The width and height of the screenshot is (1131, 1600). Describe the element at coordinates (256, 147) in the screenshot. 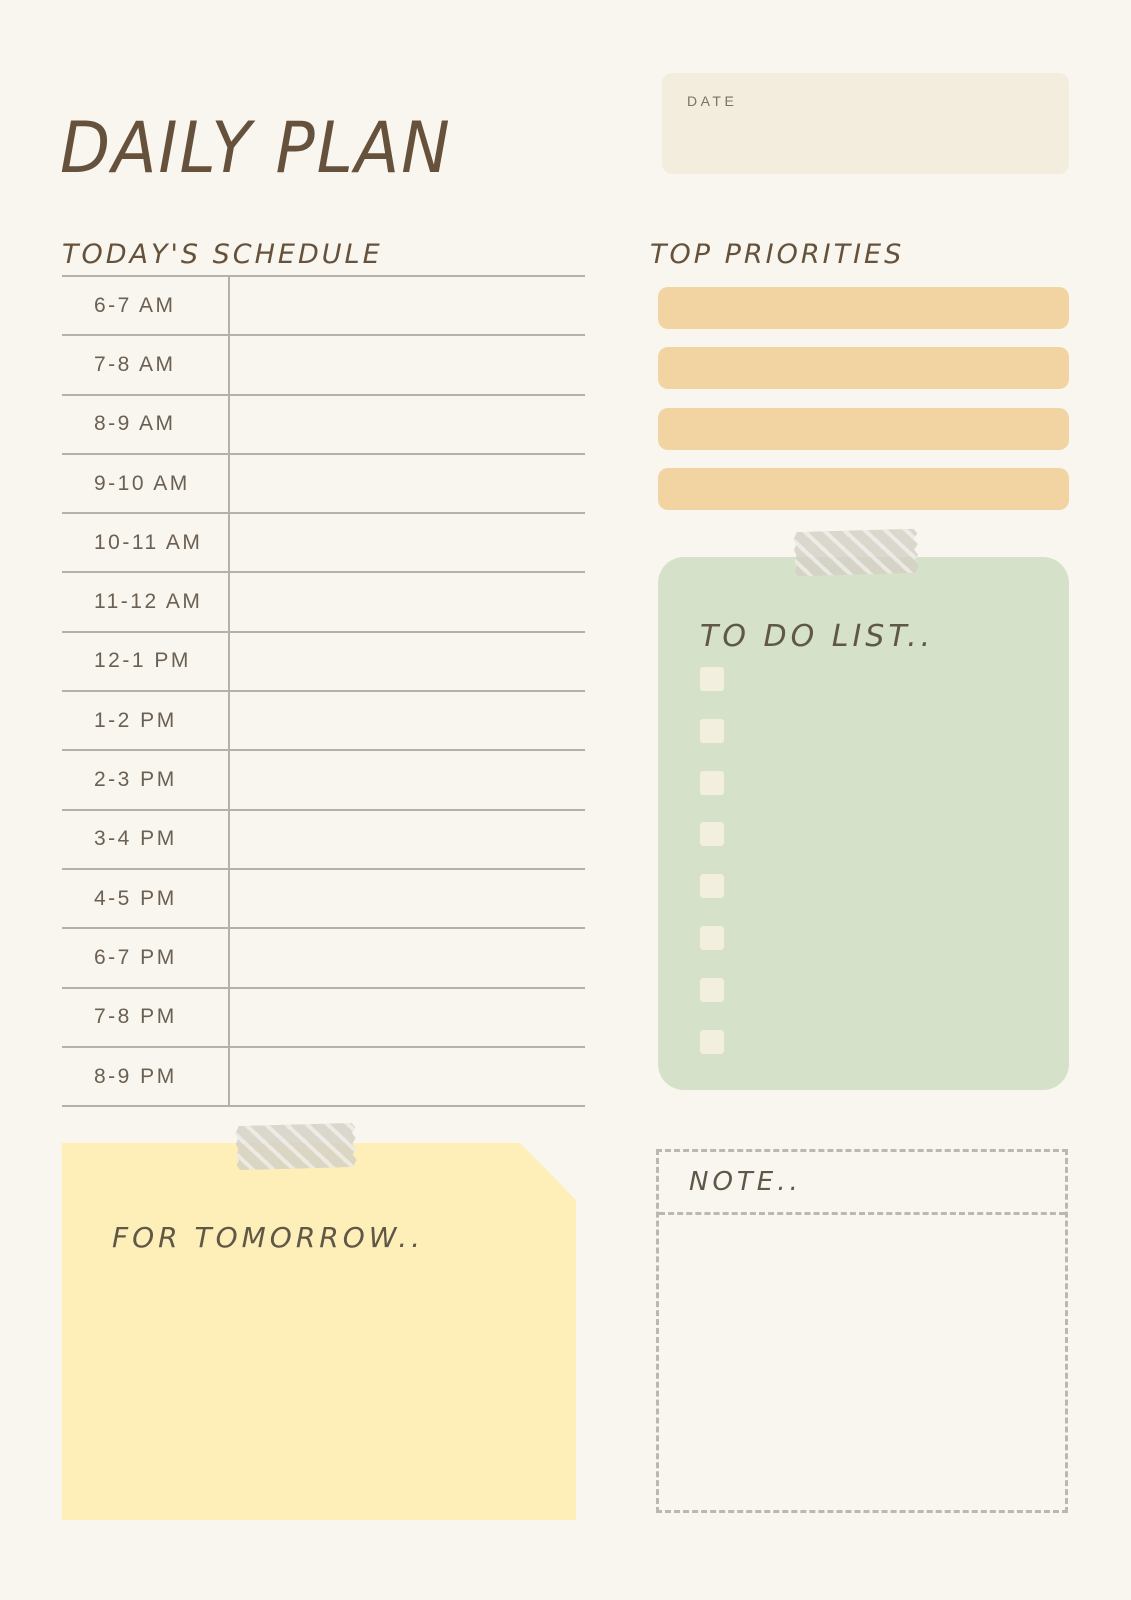

I see `page-title: DAILY PLAN` at that location.